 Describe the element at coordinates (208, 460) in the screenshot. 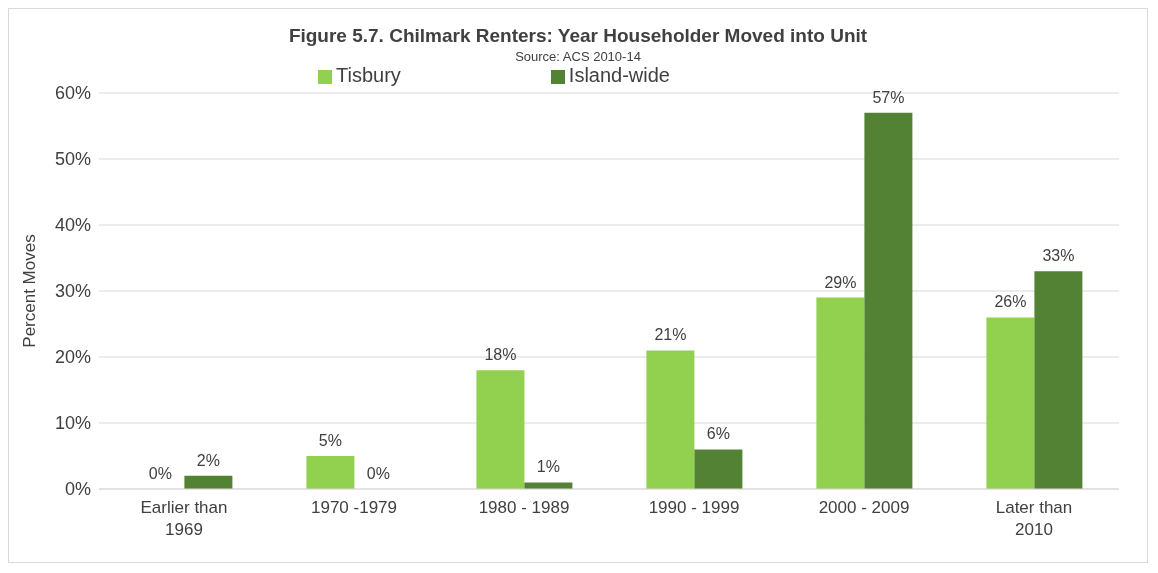

I see `data-label: 2%` at that location.